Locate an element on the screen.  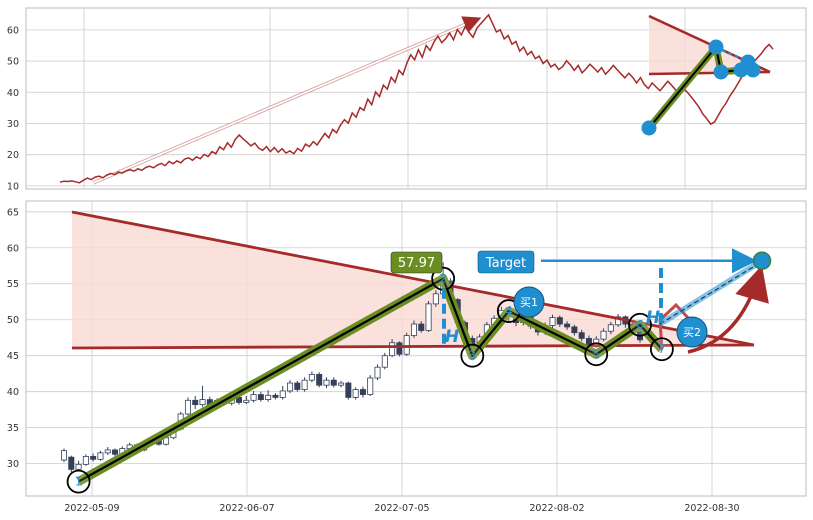
pattern-point-label: 2 is located at coordinates (443, 279).